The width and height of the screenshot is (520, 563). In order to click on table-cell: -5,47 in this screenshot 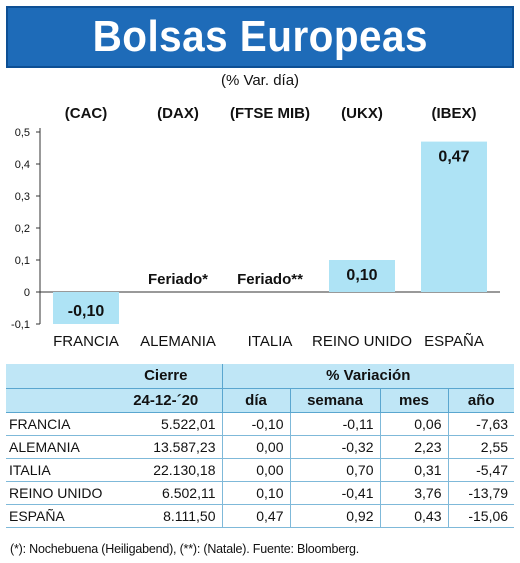, I will do `click(481, 470)`.